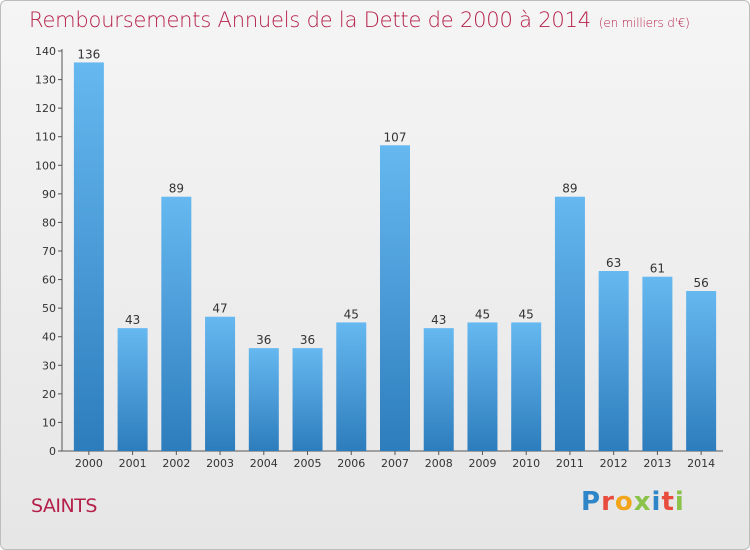 This screenshot has width=750, height=550. Describe the element at coordinates (482, 463) in the screenshot. I see `x-tick-label: 2009` at that location.